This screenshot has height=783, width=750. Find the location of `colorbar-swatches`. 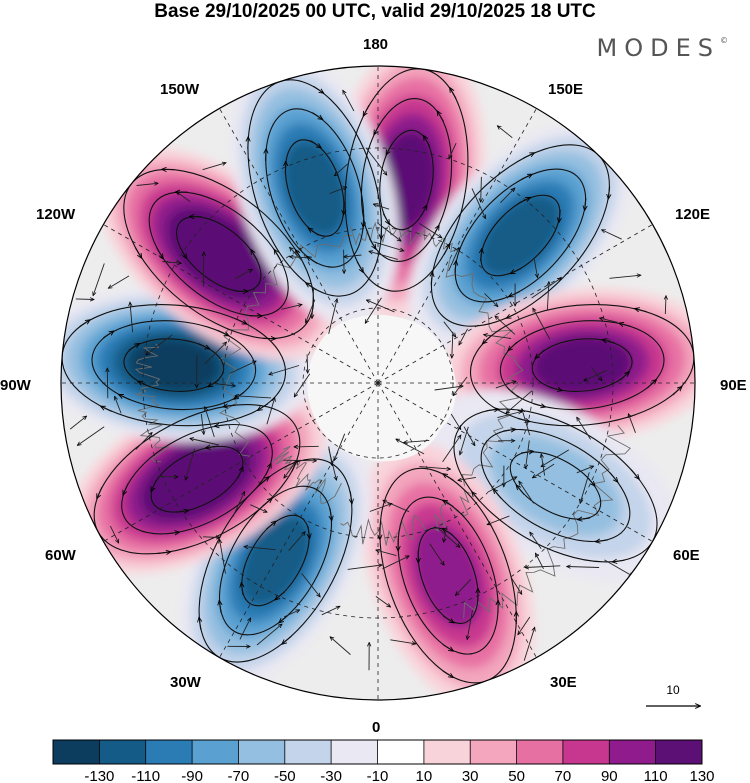

colorbar-swatches is located at coordinates (377, 752).